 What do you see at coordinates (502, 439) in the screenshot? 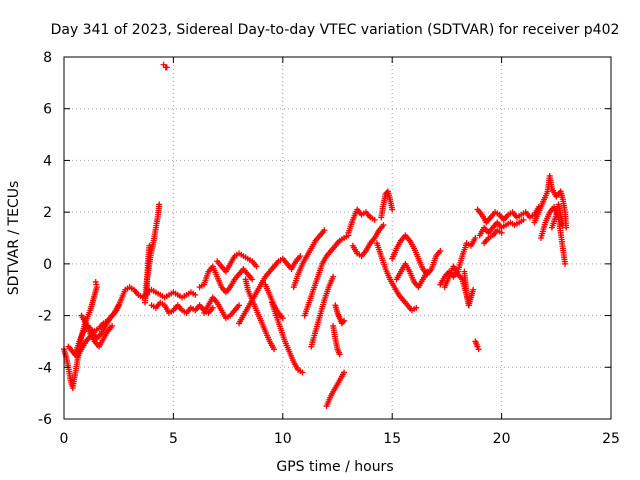
I see `x-tick-label: 20` at bounding box center [502, 439].